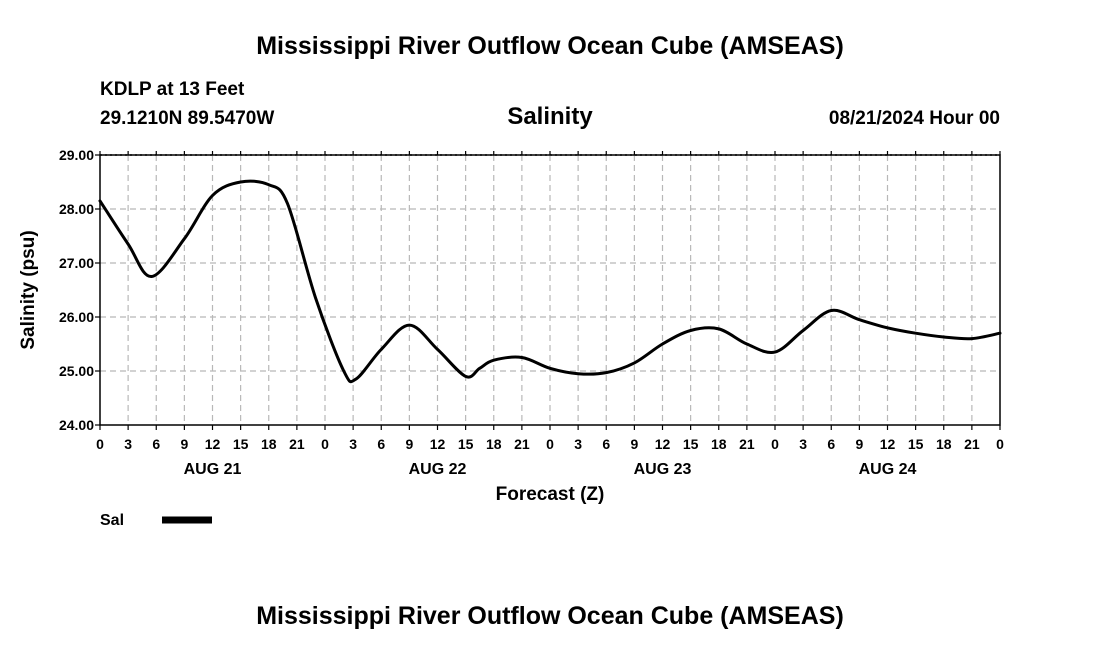  What do you see at coordinates (172, 89) in the screenshot?
I see `station-label: KDLP at 13 Feet` at bounding box center [172, 89].